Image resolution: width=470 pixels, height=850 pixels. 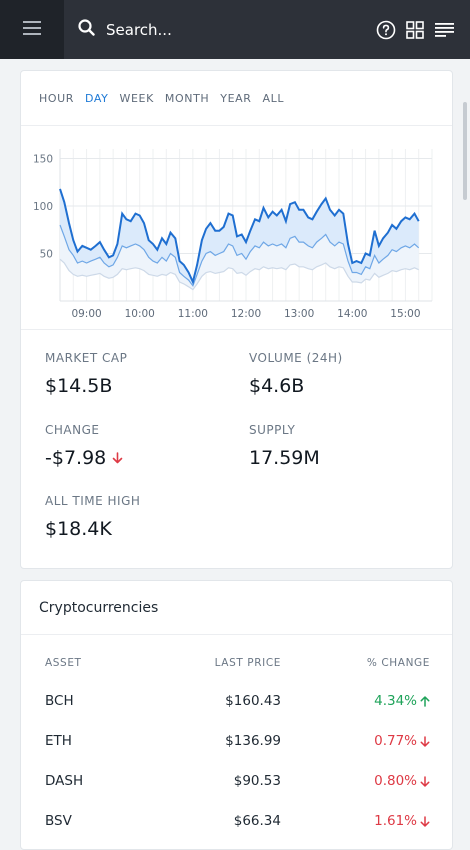 What do you see at coordinates (398, 663) in the screenshot?
I see `column-header-change: % CHANGE` at bounding box center [398, 663].